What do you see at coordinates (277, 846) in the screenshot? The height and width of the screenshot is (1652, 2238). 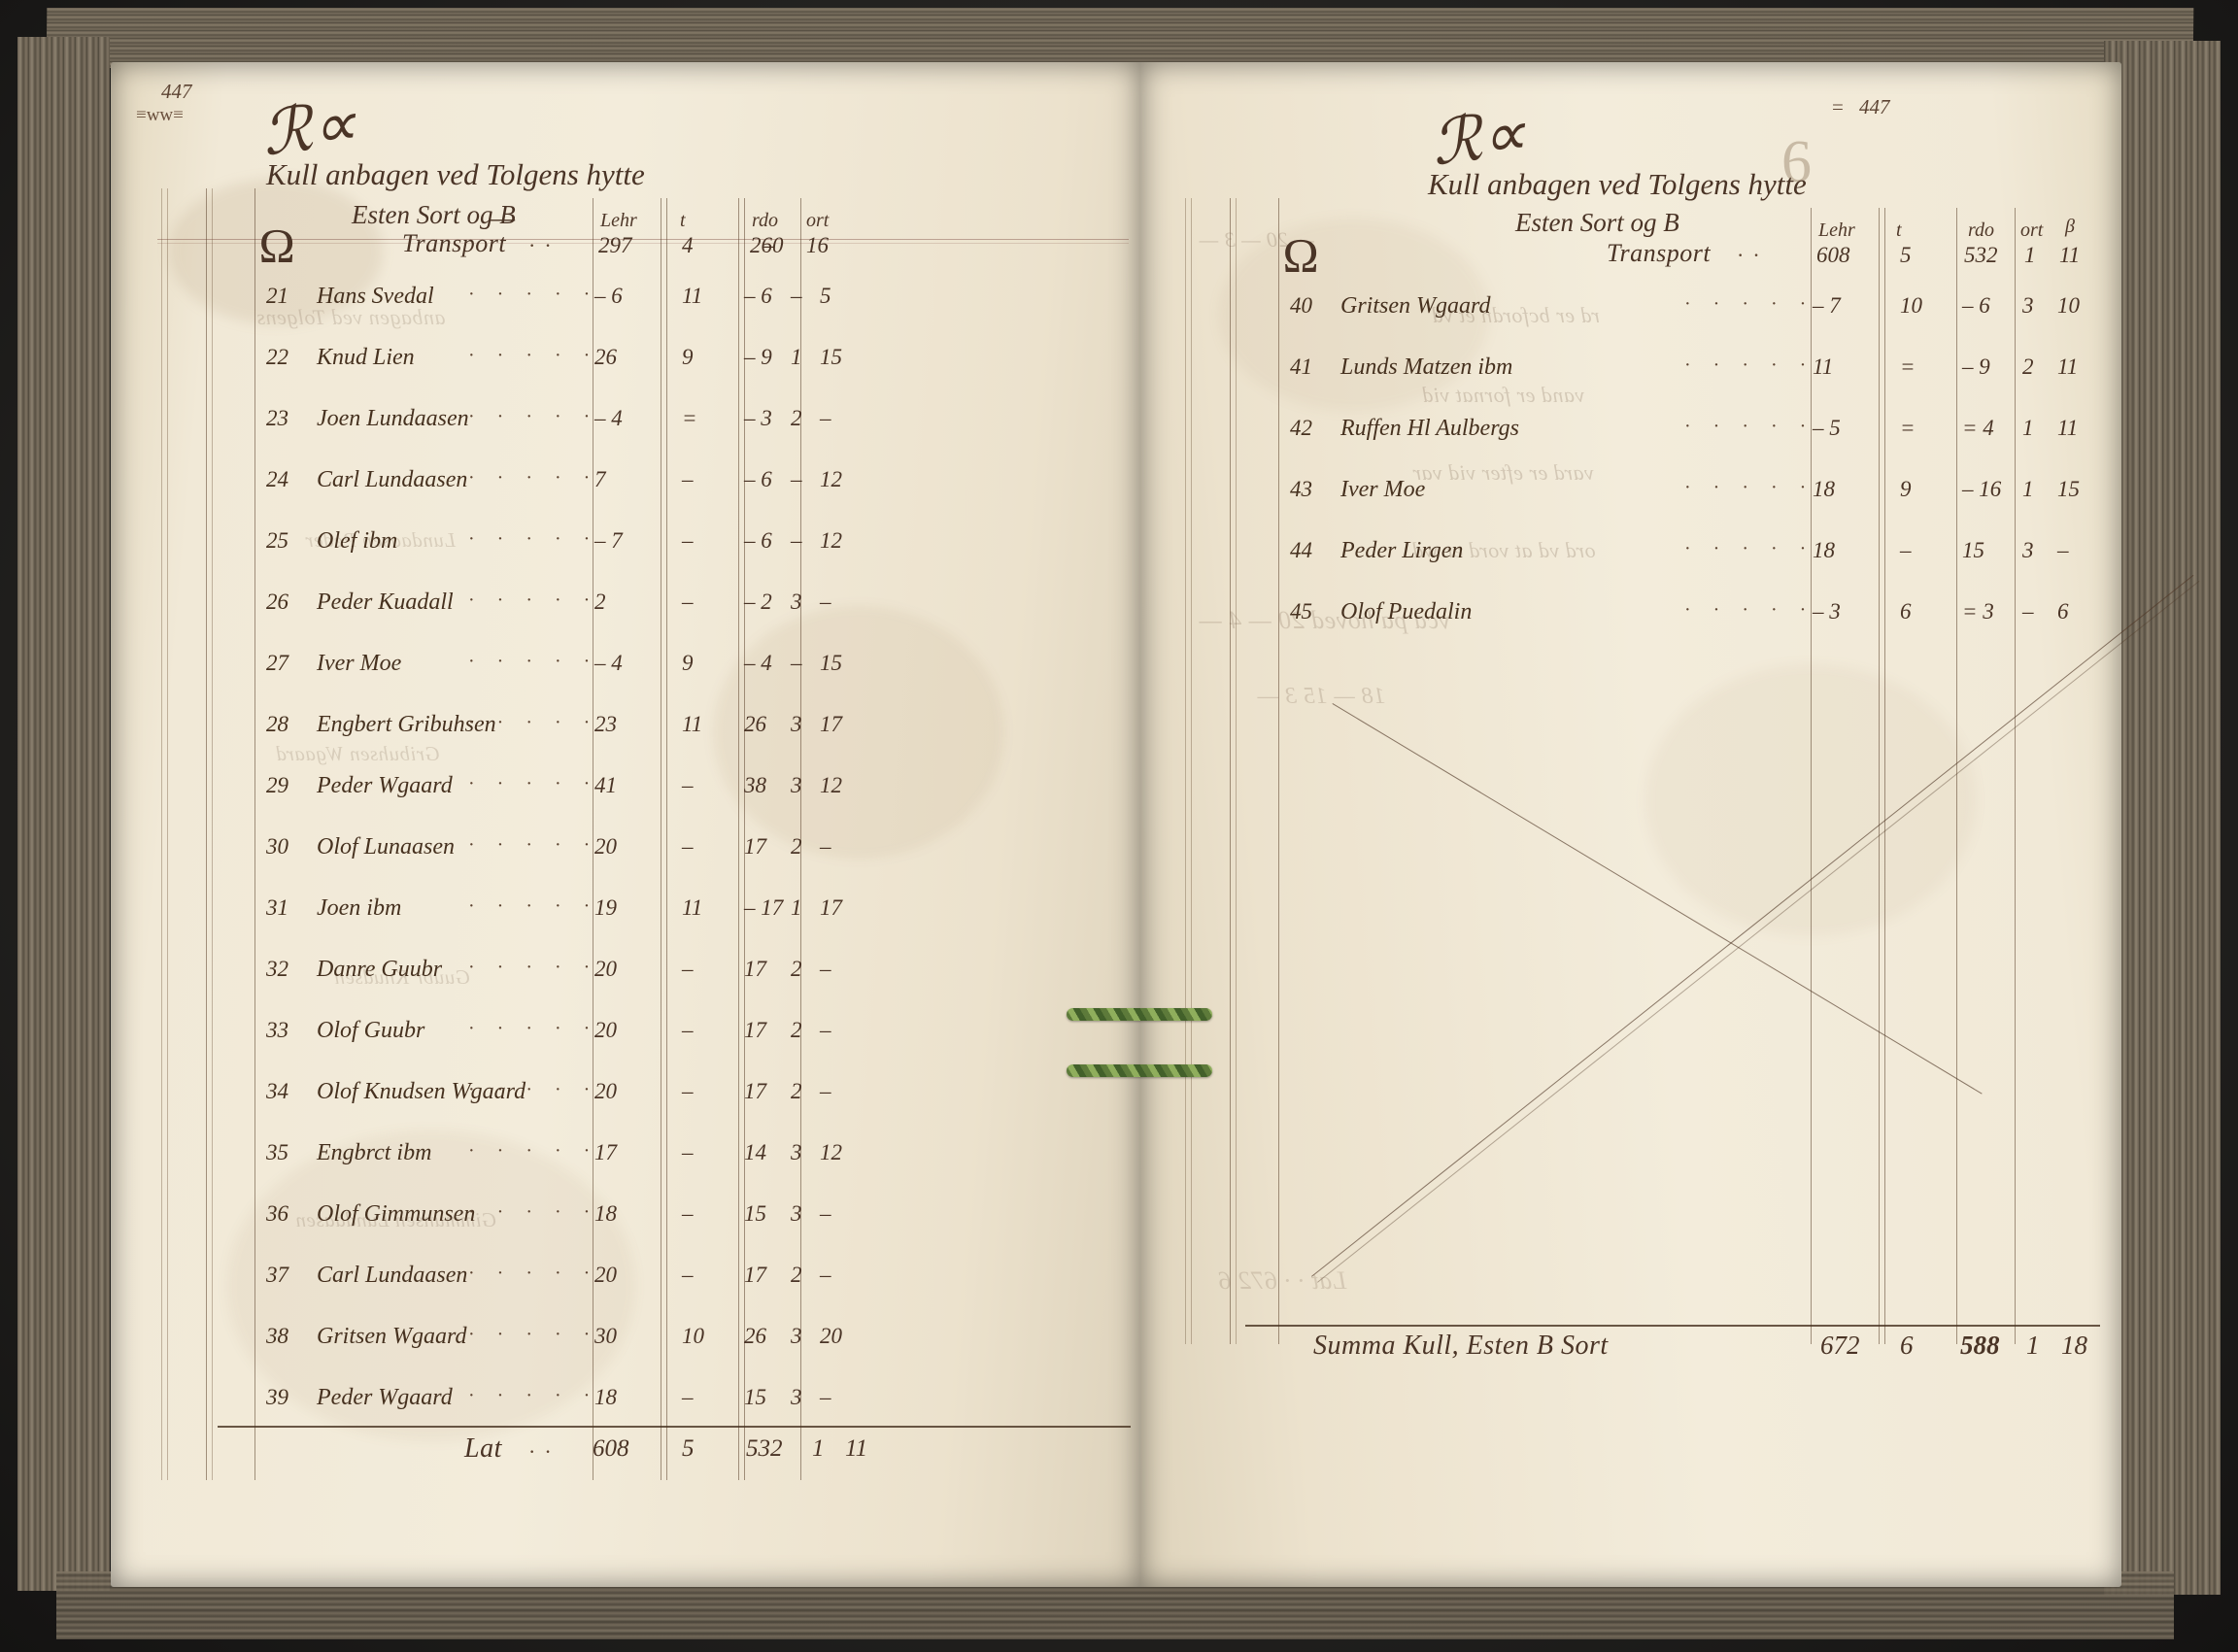 I see `row-index: 30` at bounding box center [277, 846].